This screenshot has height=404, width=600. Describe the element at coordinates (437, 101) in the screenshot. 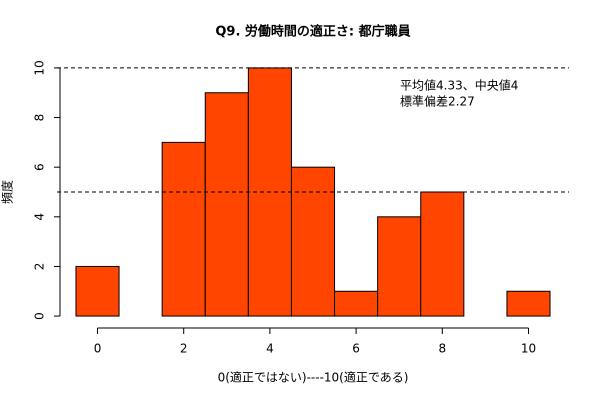

I see `annotation: 標準偏差2.27` at that location.